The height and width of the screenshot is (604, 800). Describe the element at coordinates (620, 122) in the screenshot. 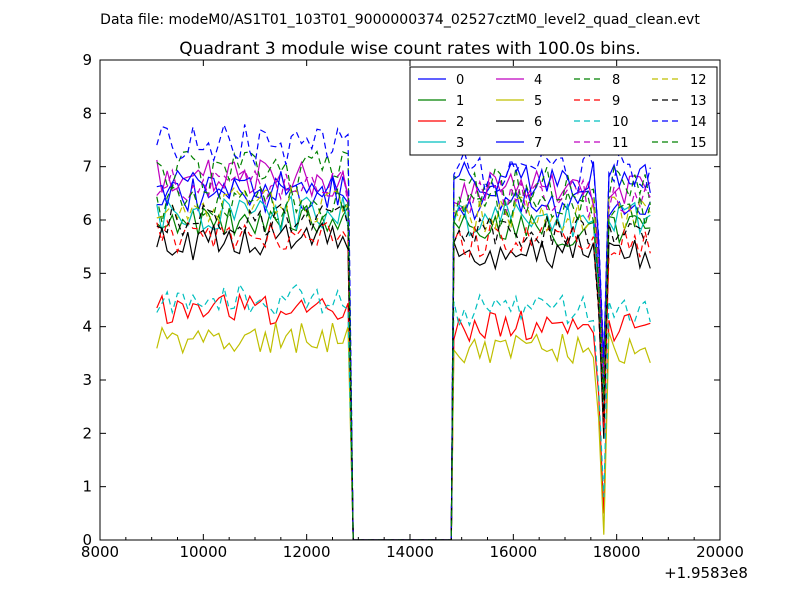

I see `legend-label-10: 10` at that location.